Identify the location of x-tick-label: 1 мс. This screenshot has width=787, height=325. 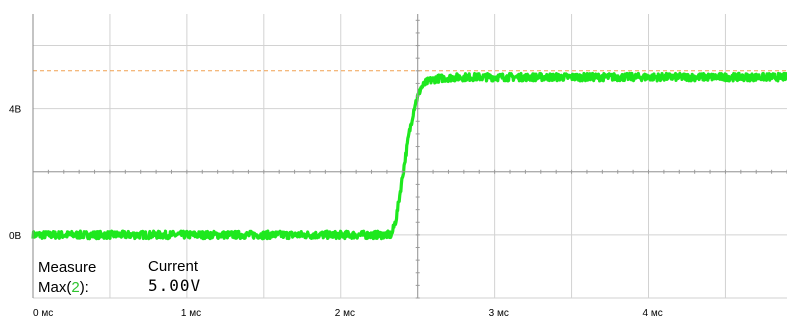
(191, 313).